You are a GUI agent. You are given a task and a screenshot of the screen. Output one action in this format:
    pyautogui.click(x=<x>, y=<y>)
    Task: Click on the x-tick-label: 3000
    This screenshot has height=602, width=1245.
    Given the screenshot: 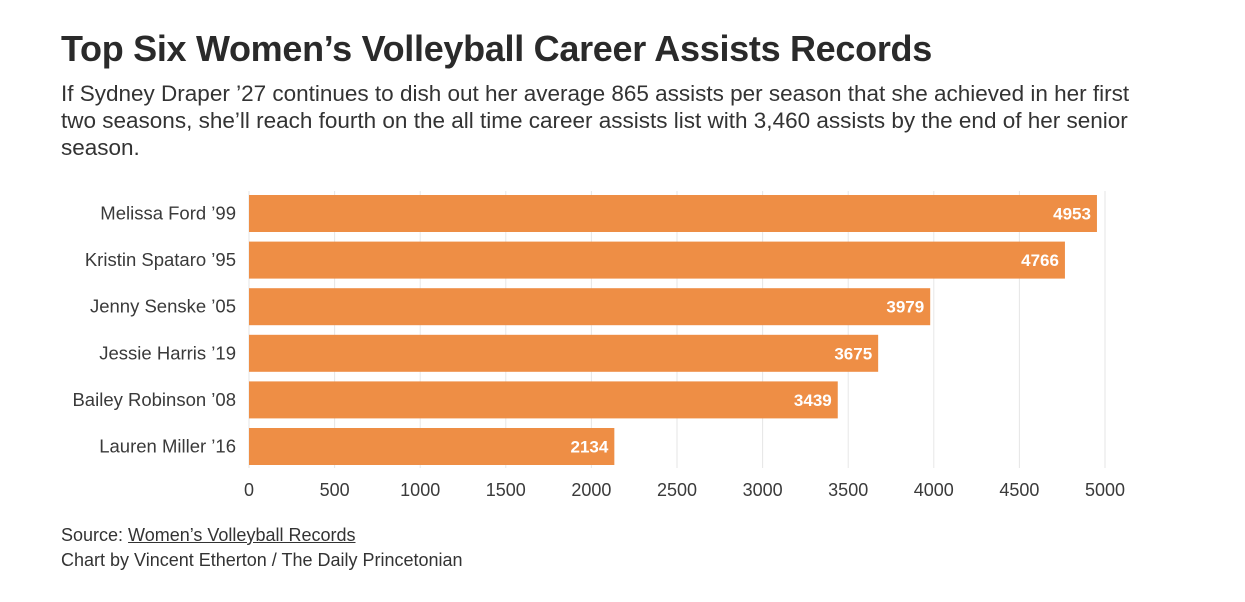 What is the action you would take?
    pyautogui.click(x=763, y=490)
    